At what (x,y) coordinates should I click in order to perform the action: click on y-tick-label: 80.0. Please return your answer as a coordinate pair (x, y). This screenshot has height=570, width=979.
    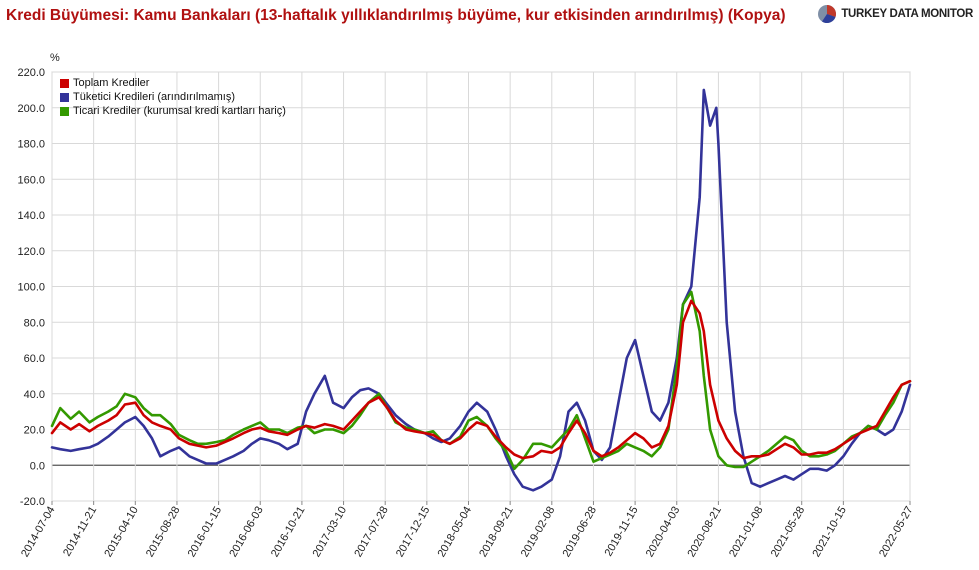
    Looking at the image, I should click on (34, 323).